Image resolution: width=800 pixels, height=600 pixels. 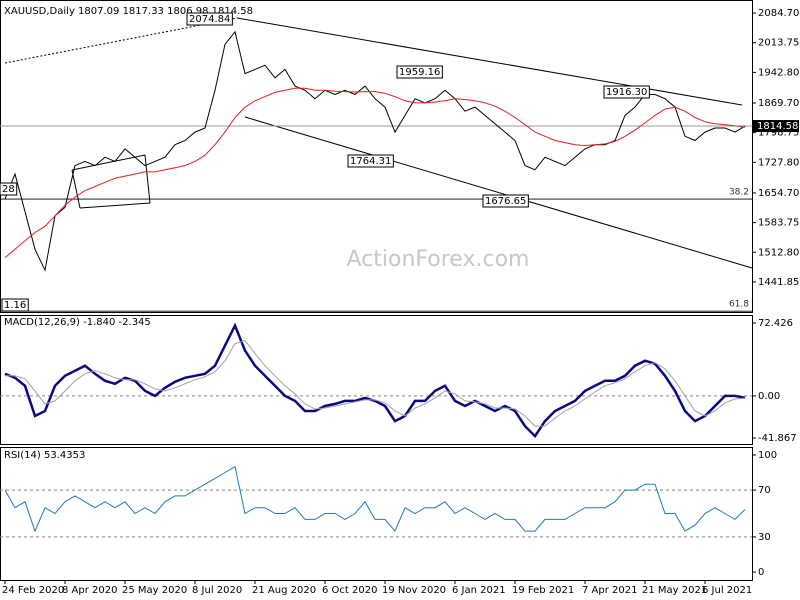 I want to click on x-tick-label: 6 Jul 2021, so click(x=727, y=590).